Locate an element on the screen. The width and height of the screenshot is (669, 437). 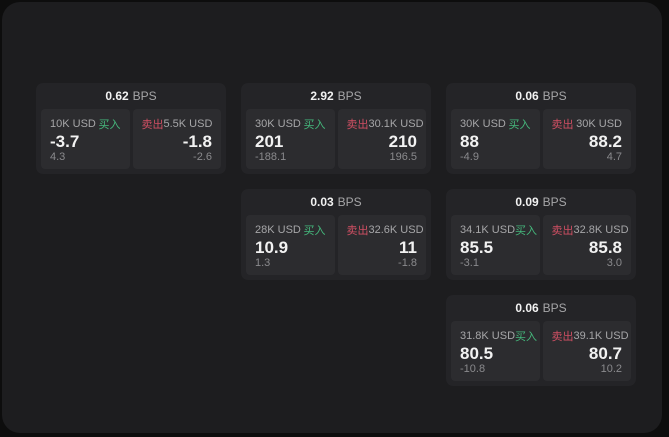
sell-tile-top: 卖出 32.6K USD is located at coordinates (385, 230).